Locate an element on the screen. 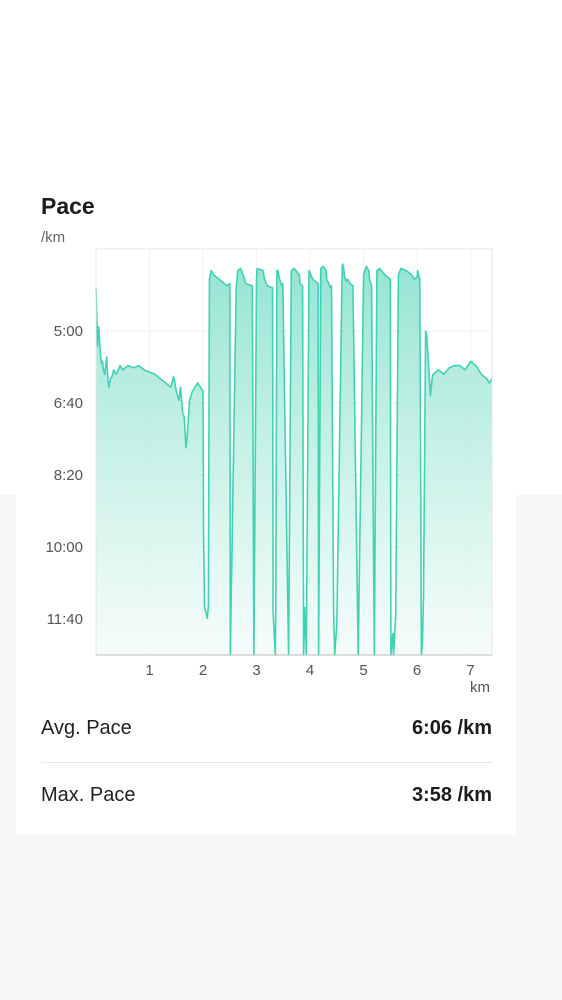  y-axis-ticks: 5:00 6:40 8:20 10:00 11:40 is located at coordinates (64, 475).